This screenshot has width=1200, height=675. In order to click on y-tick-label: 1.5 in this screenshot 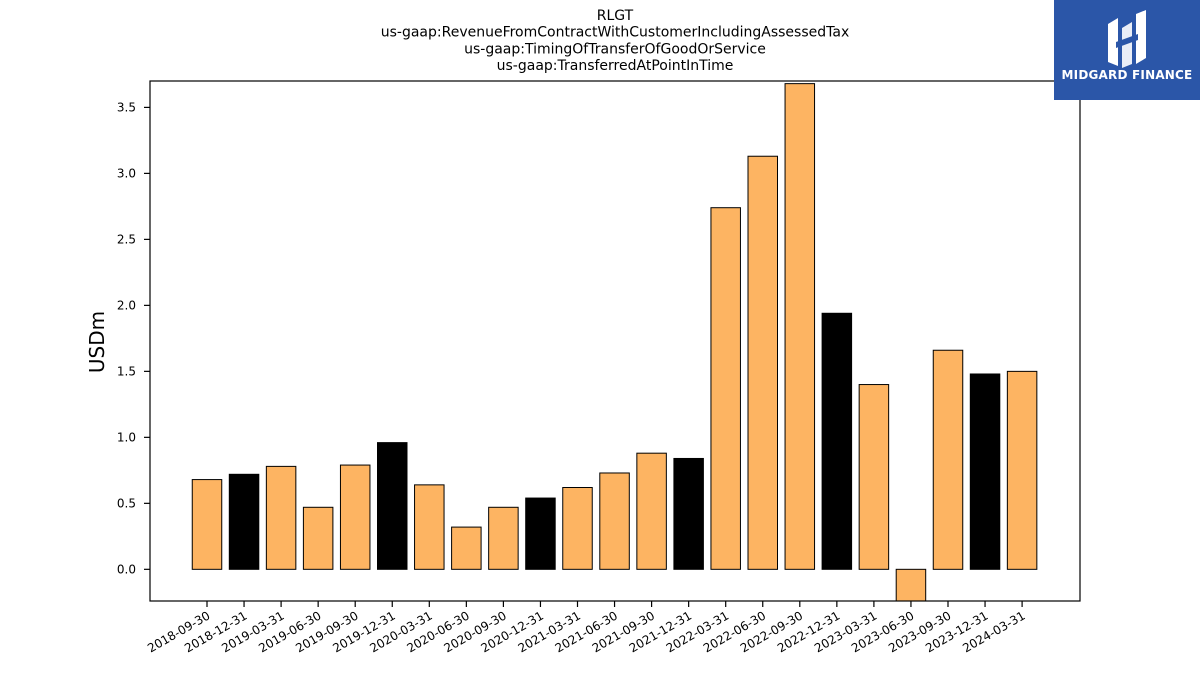, I will do `click(126, 371)`.